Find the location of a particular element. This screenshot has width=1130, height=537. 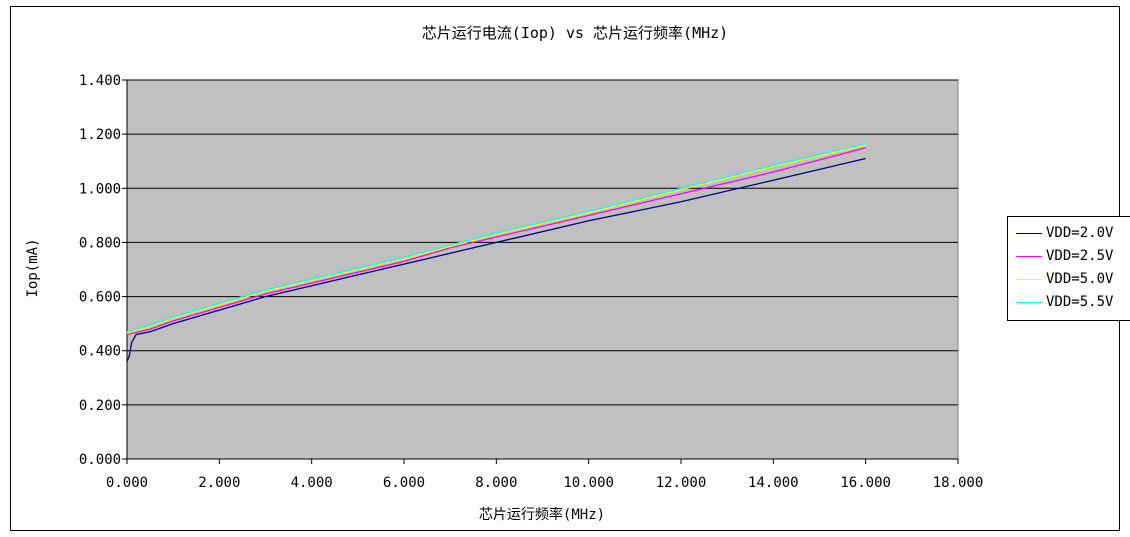

legend-item: VDD=5.0V is located at coordinates (1064, 279).